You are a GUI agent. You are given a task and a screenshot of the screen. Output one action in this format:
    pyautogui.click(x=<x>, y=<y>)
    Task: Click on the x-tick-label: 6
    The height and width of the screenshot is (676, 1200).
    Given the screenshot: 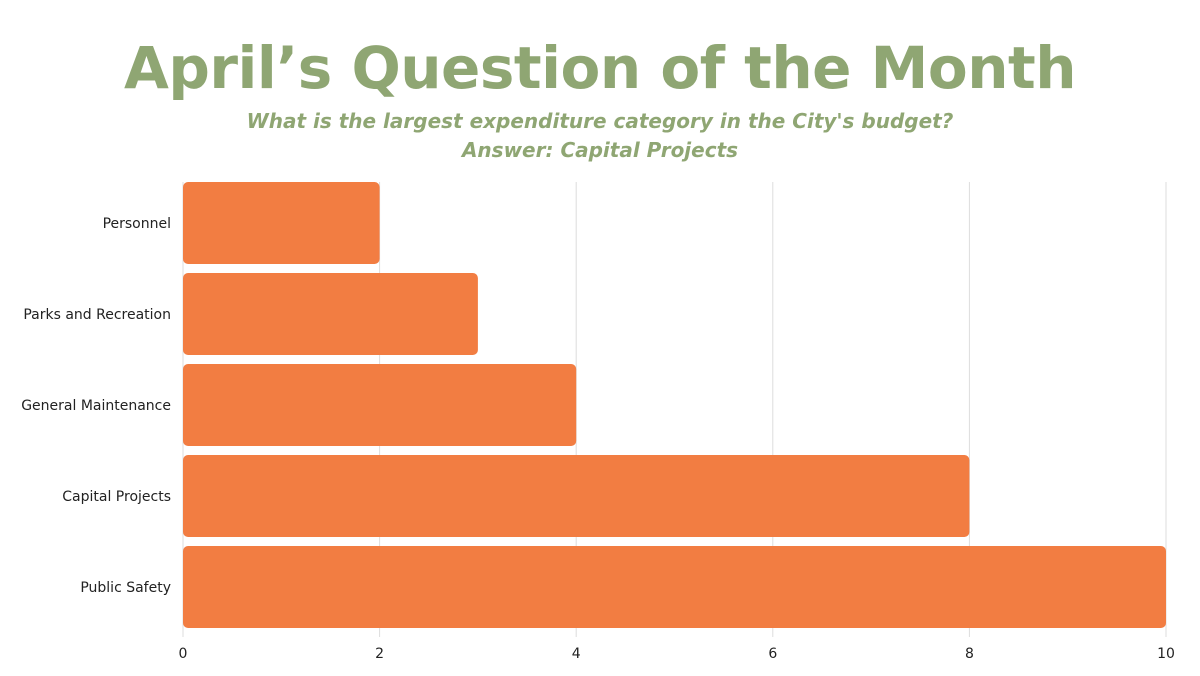 What is the action you would take?
    pyautogui.click(x=772, y=654)
    